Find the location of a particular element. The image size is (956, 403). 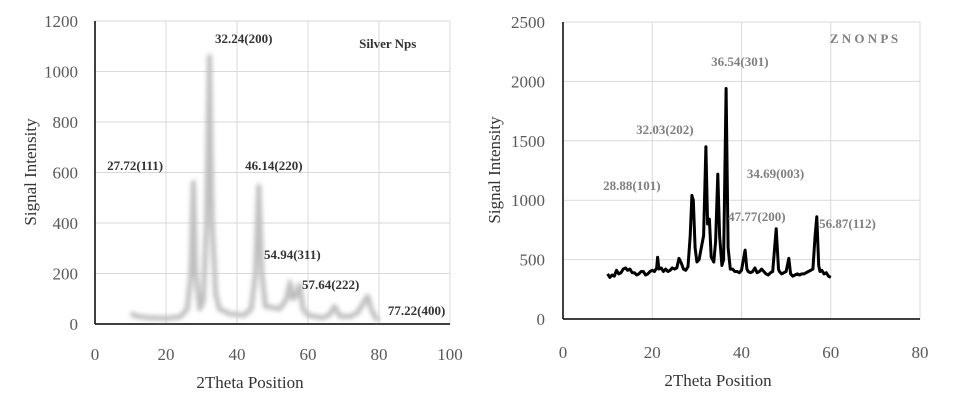

x-tick-label: 100 is located at coordinates (450, 354).